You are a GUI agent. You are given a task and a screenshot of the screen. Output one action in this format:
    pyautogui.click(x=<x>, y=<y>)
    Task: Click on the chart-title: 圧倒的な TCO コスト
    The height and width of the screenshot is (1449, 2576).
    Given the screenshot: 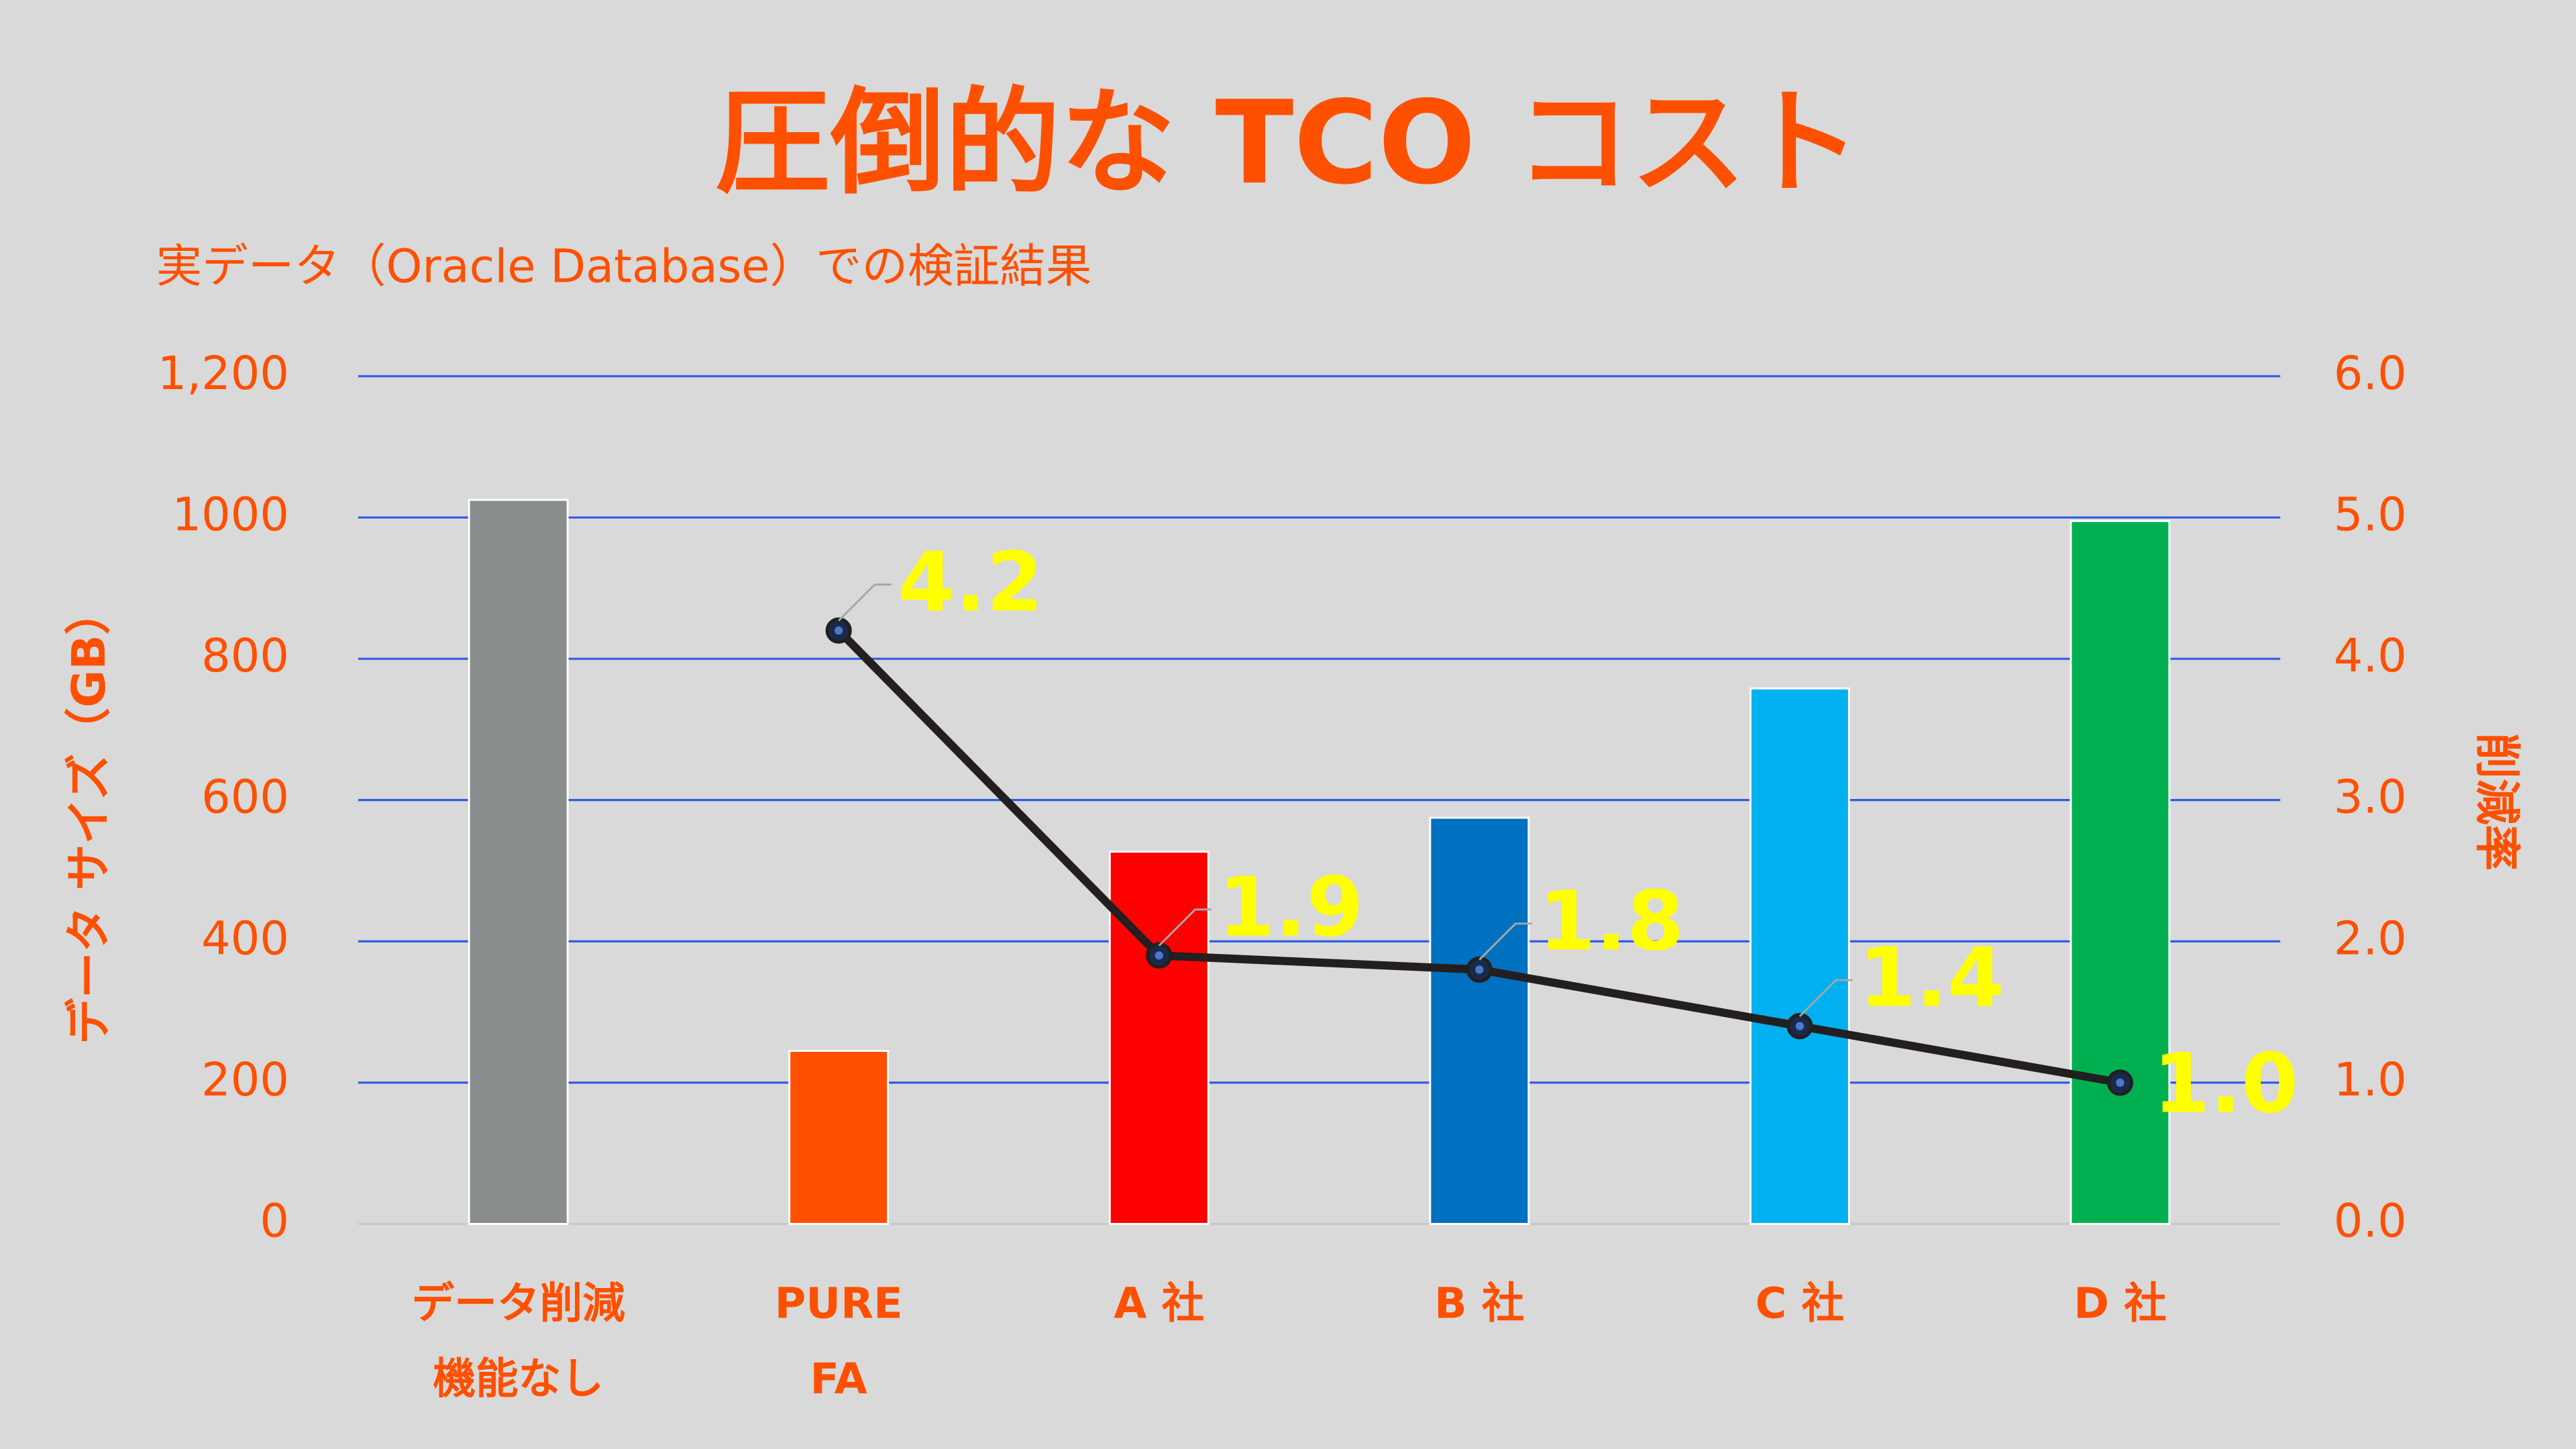 What is the action you would take?
    pyautogui.click(x=1288, y=143)
    